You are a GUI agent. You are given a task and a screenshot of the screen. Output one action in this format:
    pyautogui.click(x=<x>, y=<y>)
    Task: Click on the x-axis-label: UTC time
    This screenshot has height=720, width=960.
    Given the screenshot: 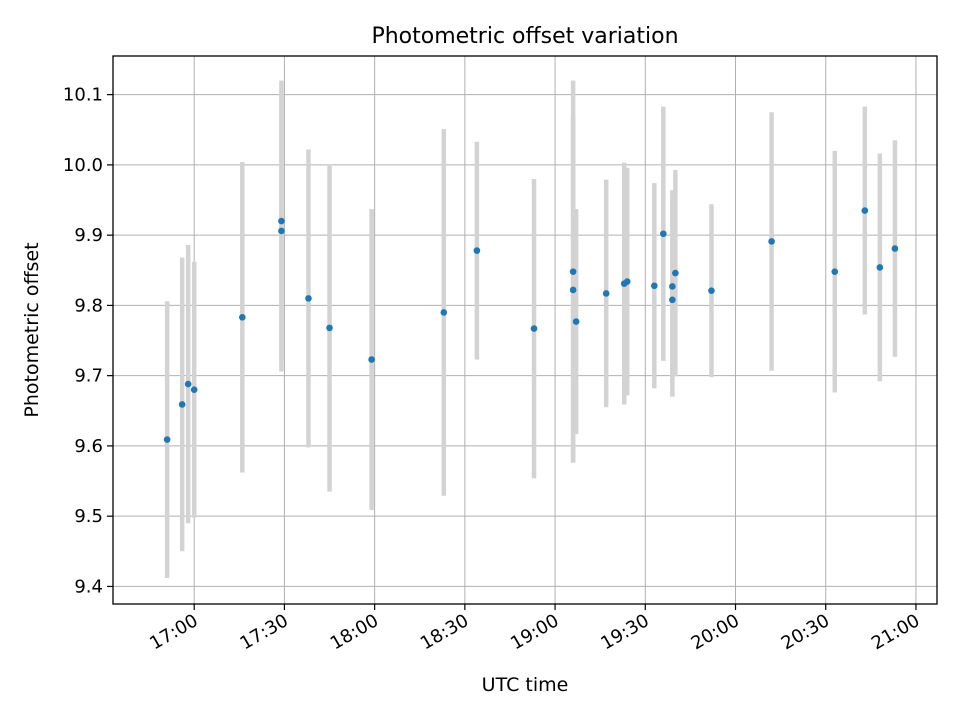 What is the action you would take?
    pyautogui.click(x=525, y=685)
    